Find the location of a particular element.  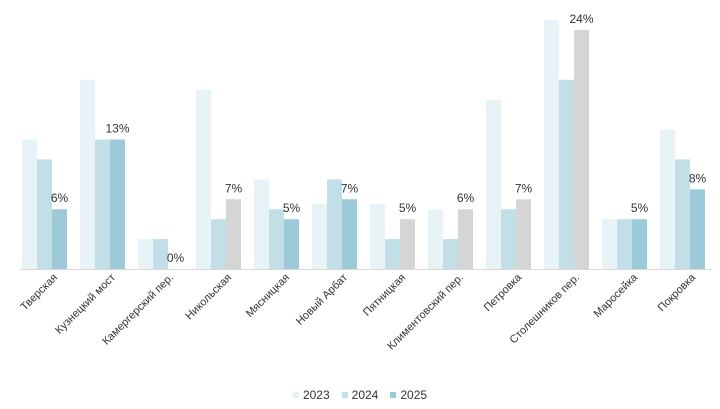

bar-2023-столешников-пер is located at coordinates (551, 144).